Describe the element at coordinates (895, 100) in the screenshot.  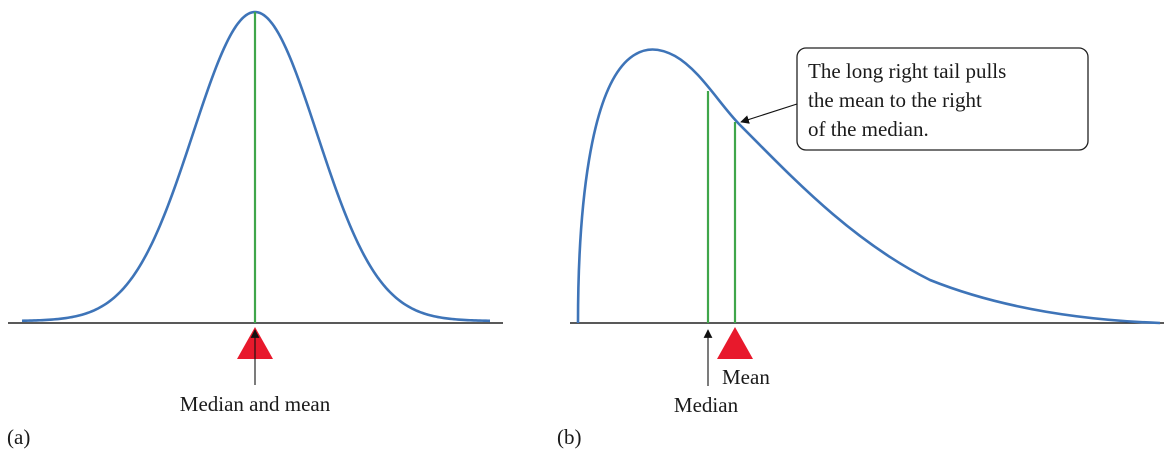
I see `callout-line-2: the mean to the right` at that location.